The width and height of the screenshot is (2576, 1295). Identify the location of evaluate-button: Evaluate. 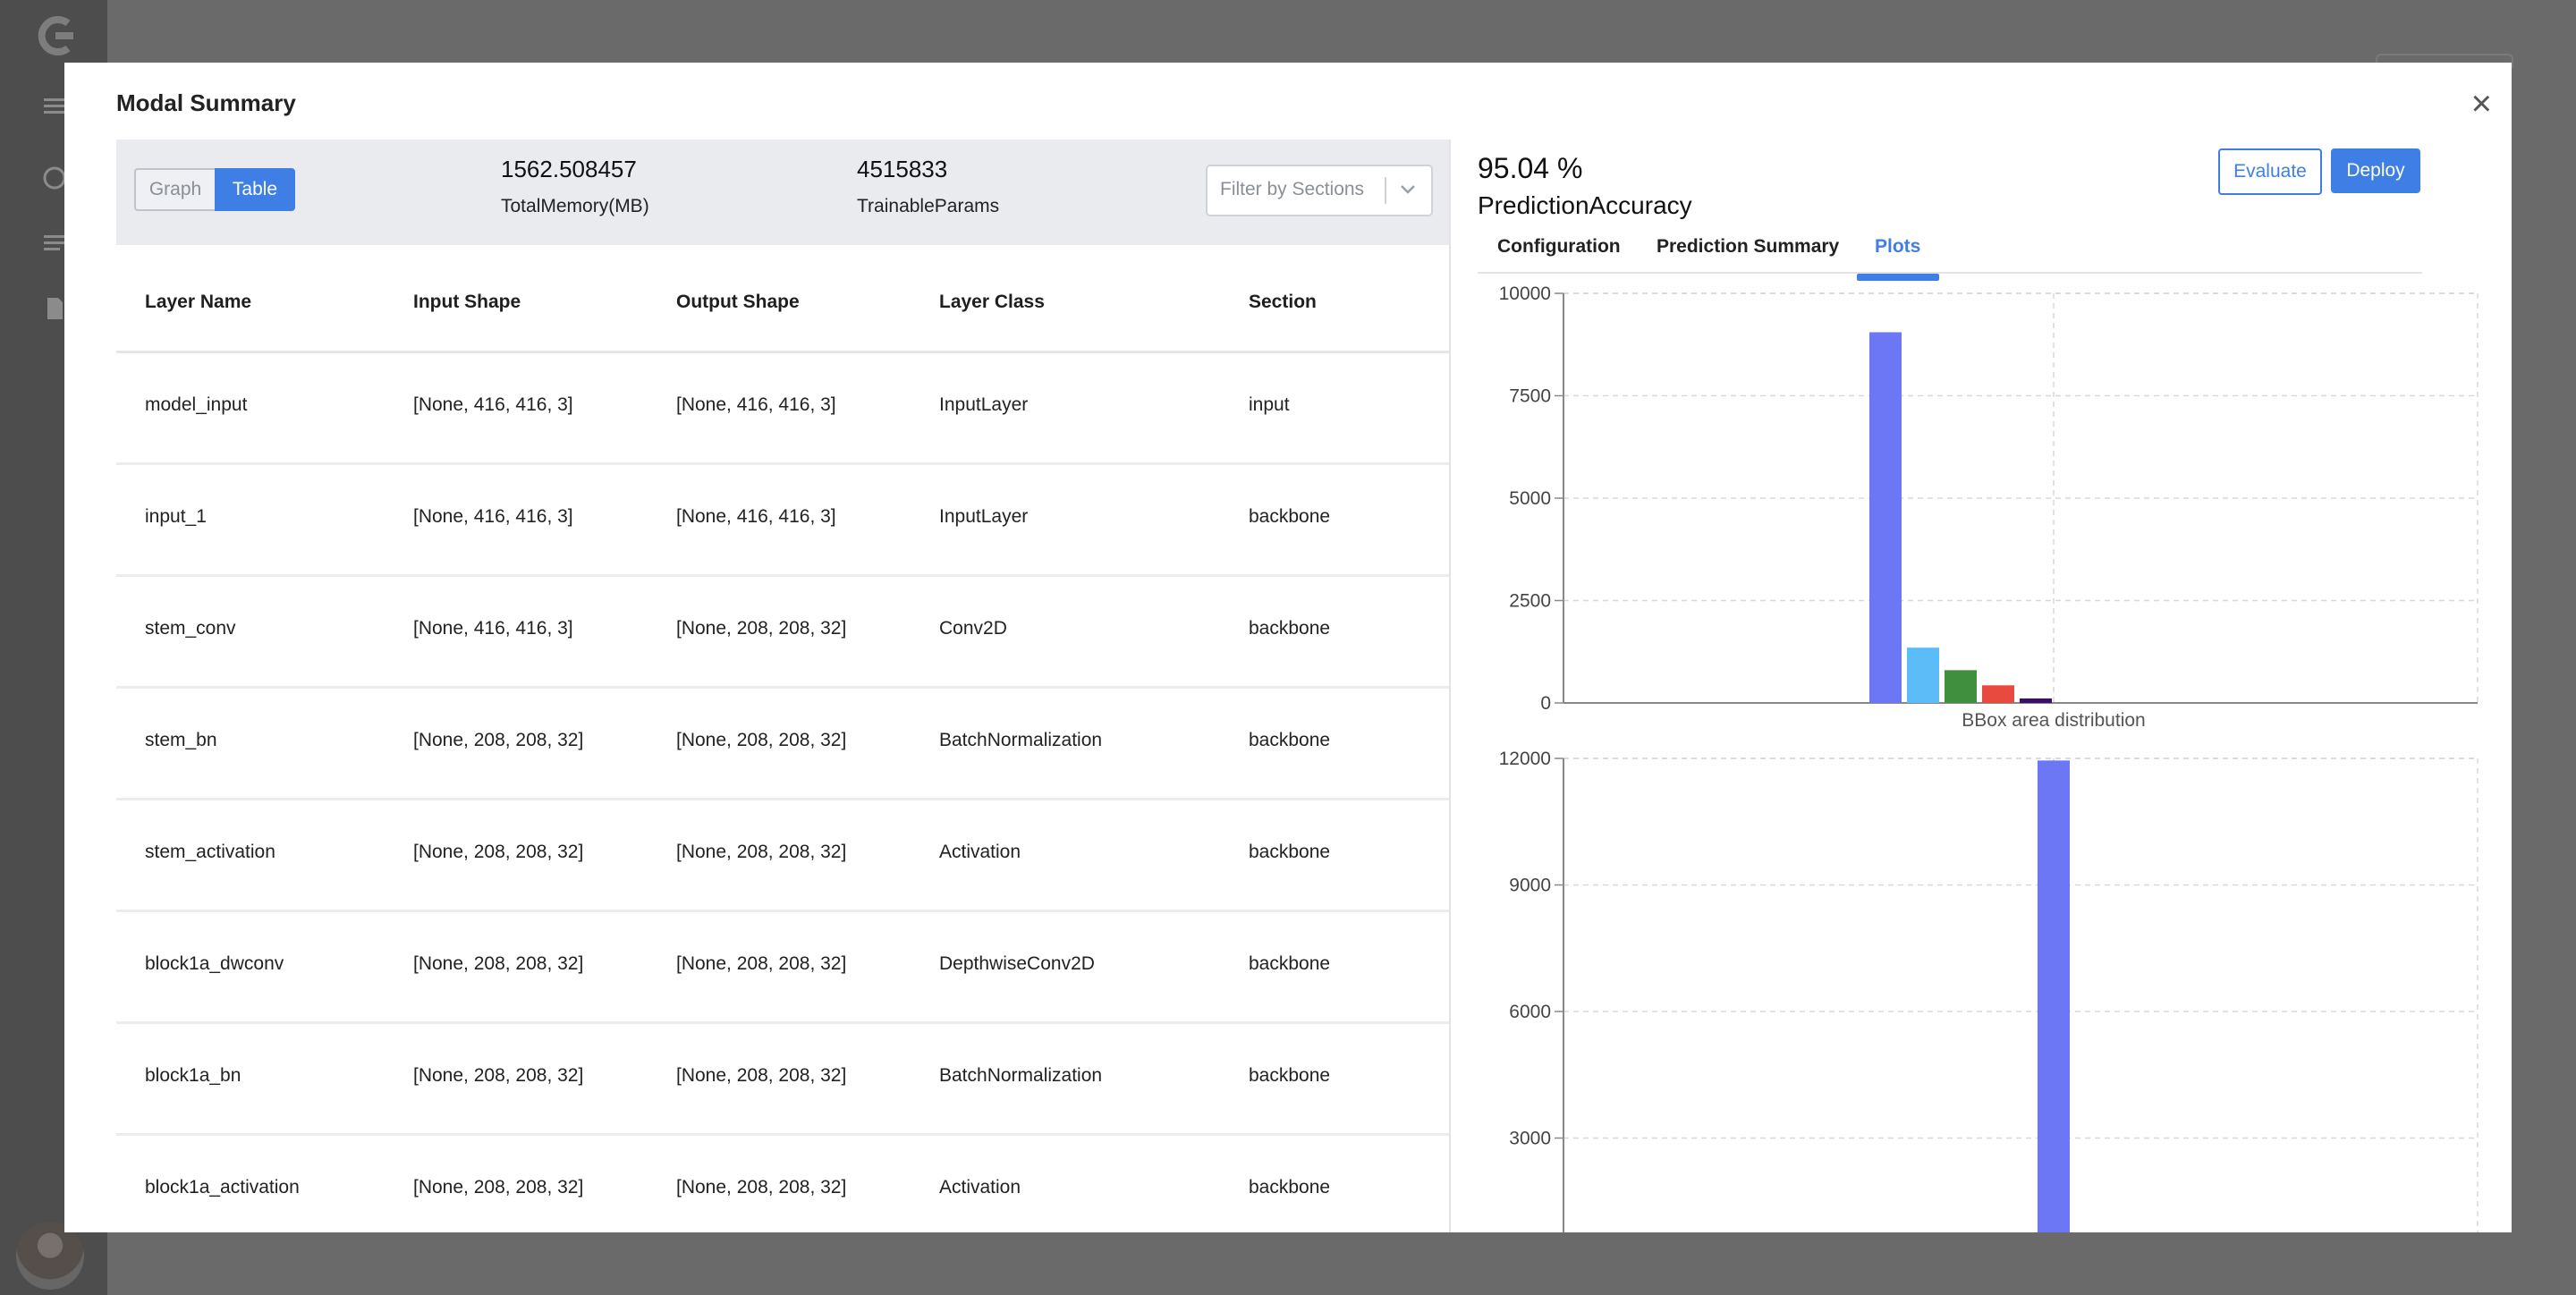
(2270, 171).